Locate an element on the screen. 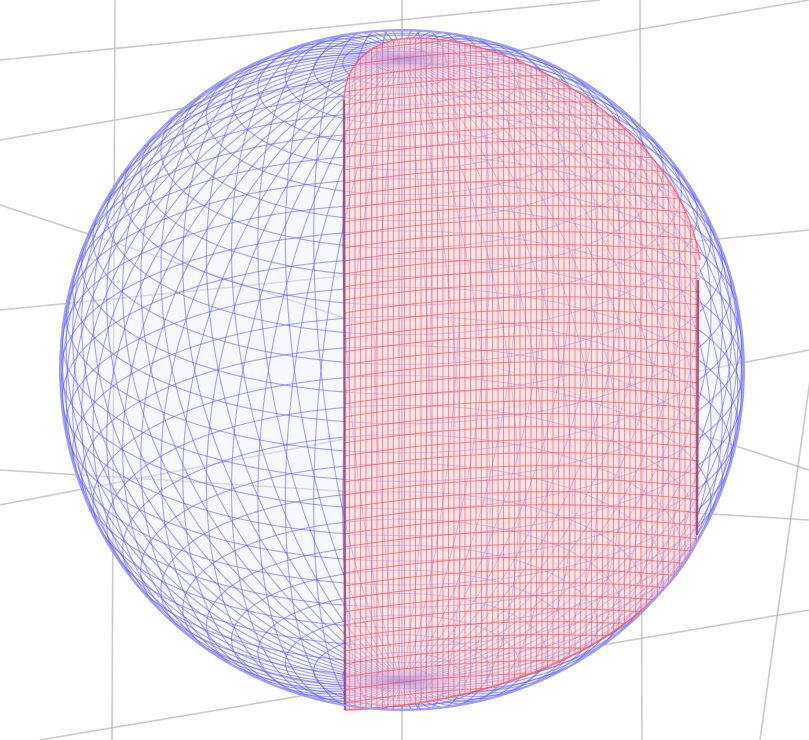  cylinder-right-edge is located at coordinates (697, 407).